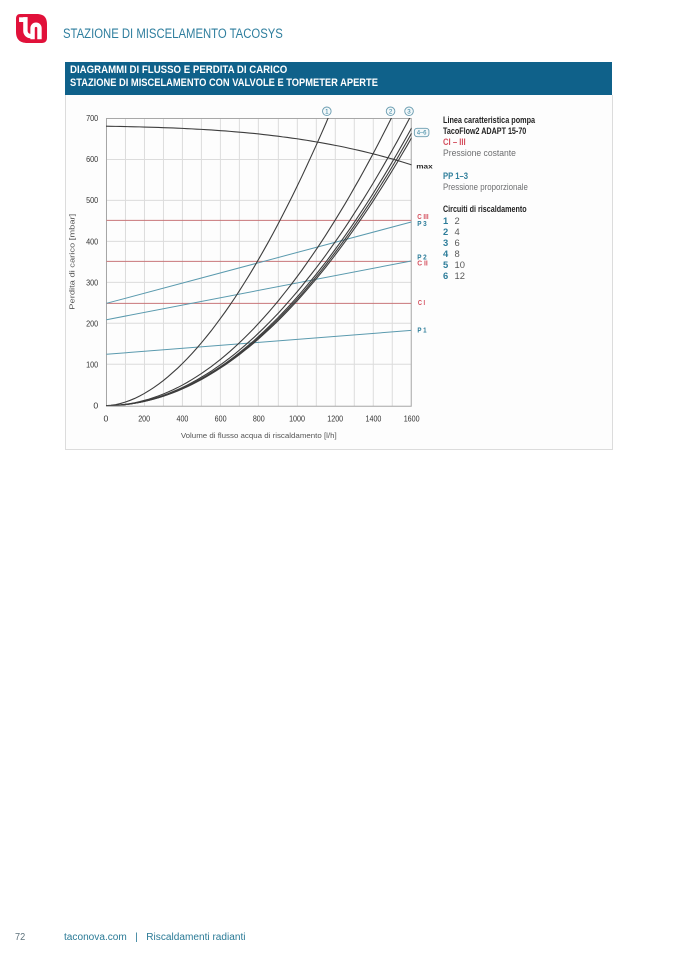  I want to click on svg-text: 500, so click(92, 200).